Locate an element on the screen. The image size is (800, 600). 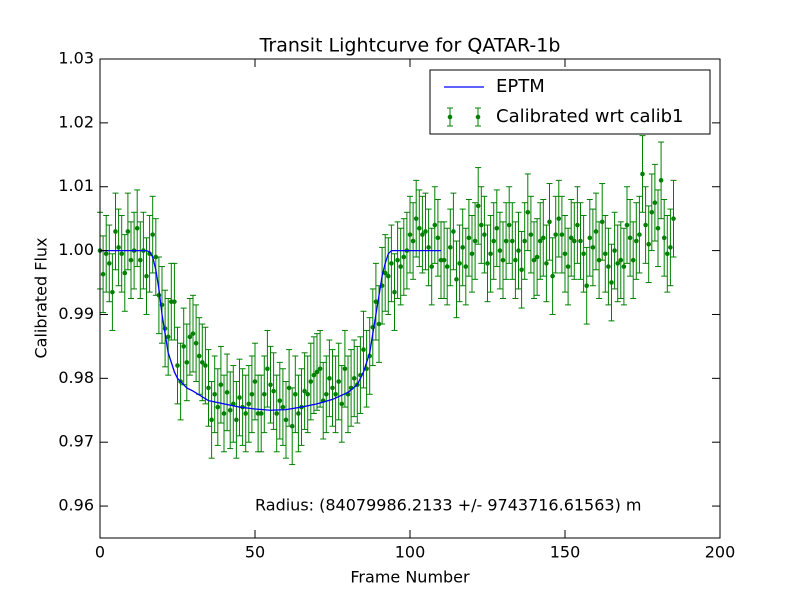
y-tick-label: 1.01 is located at coordinates (76, 185).